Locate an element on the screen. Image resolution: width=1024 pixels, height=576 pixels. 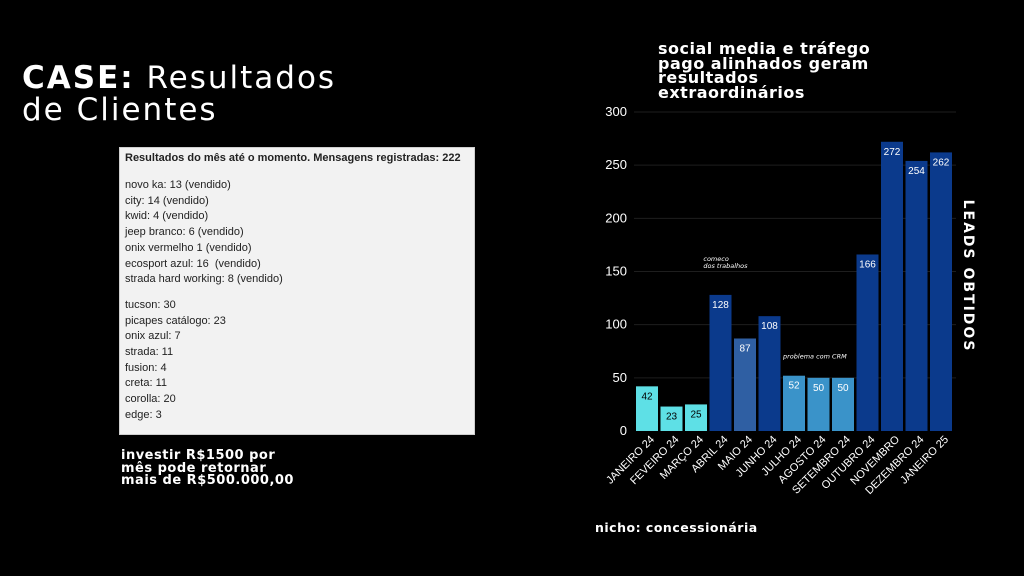
list-item: onix vermelho 1 (vendido) is located at coordinates (188, 247).